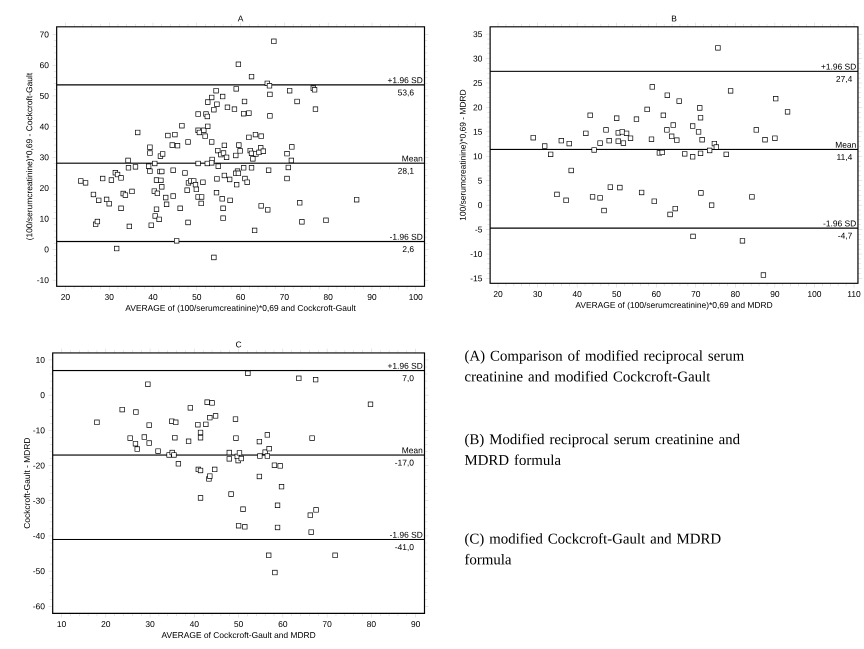  Describe the element at coordinates (406, 92) in the screenshot. I see `annotation: 53,6` at that location.